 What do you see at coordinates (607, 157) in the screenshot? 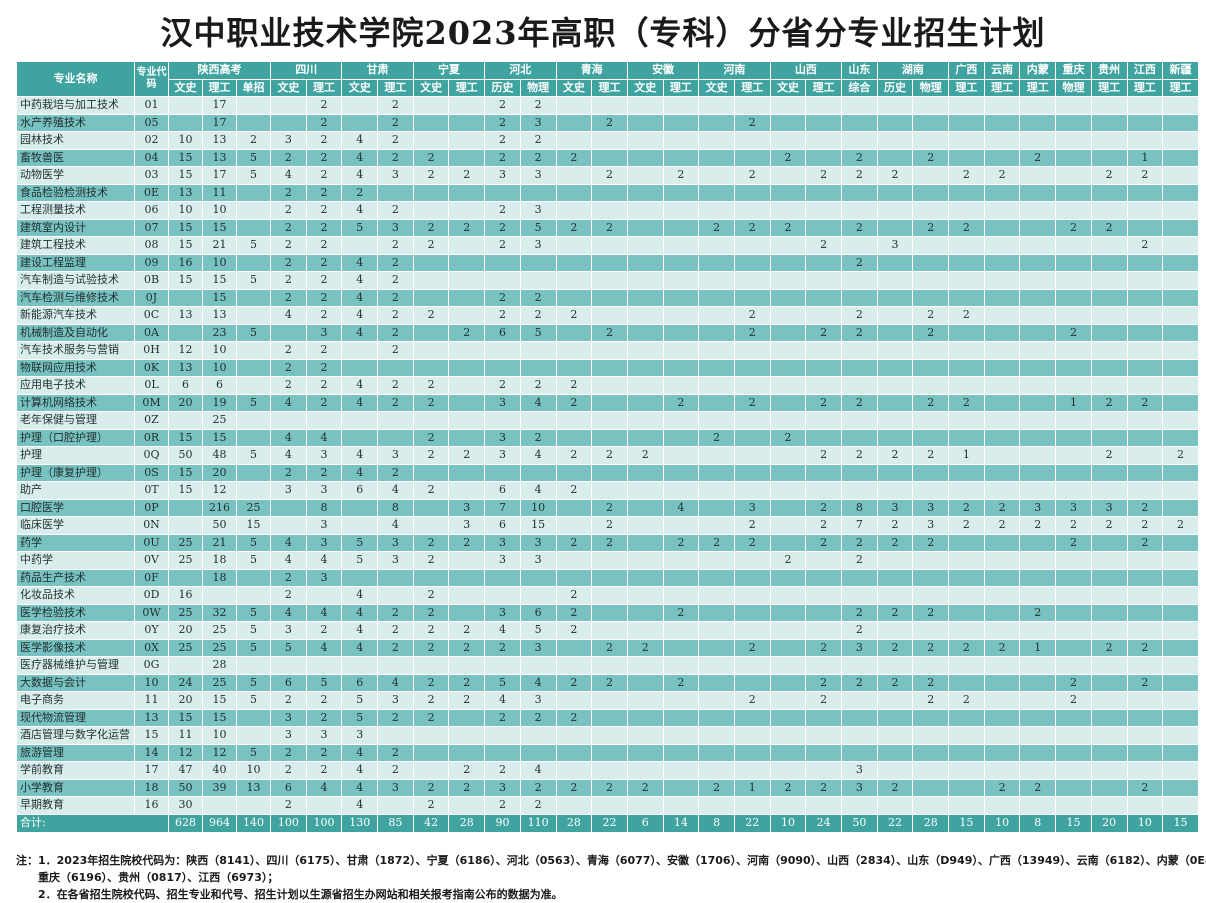
I see `table-row: 畜牧兽医 04 15 13 5 2 2 4 2 2 2 2 2 2 2 2 2 1` at bounding box center [607, 157].